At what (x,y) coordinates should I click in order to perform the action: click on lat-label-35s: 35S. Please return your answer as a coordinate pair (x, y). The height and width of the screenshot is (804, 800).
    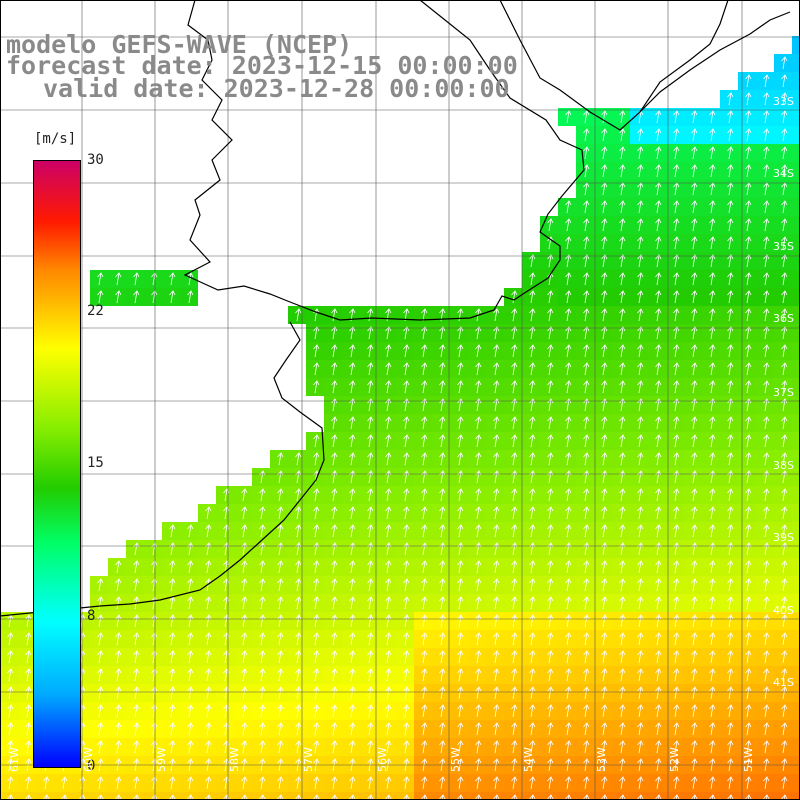
    Looking at the image, I should click on (783, 246).